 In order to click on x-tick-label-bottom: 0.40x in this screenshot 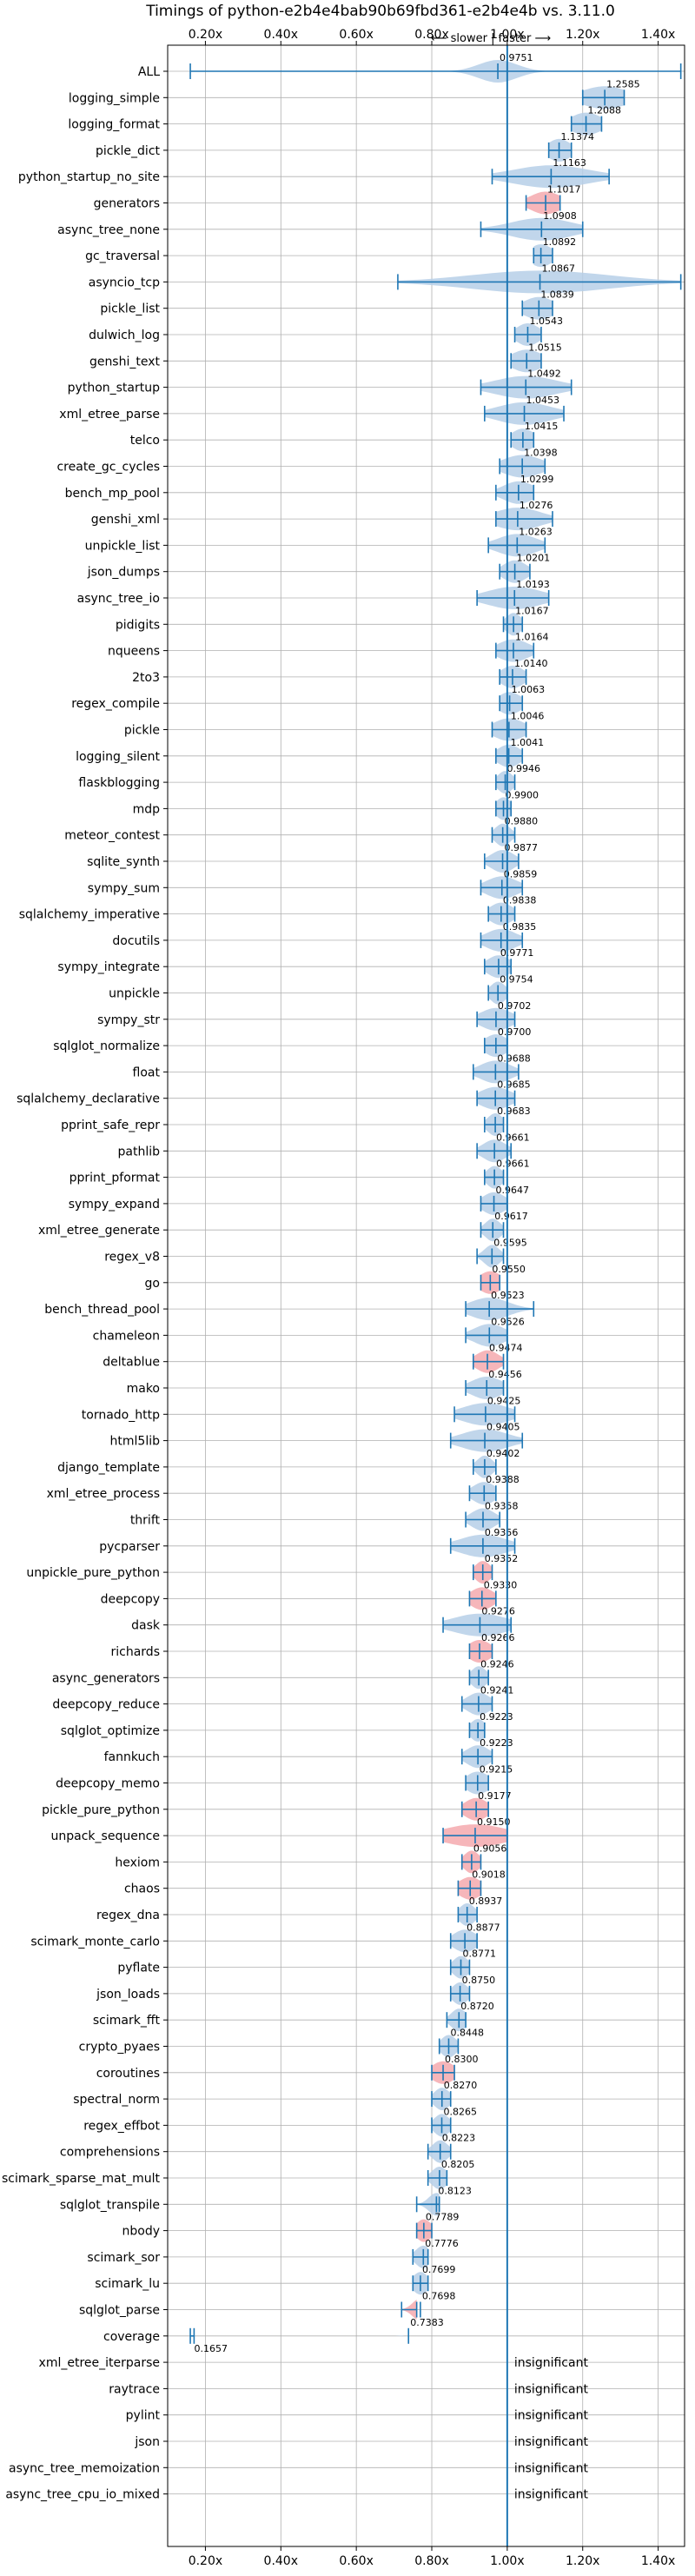, I will do `click(281, 2561)`.